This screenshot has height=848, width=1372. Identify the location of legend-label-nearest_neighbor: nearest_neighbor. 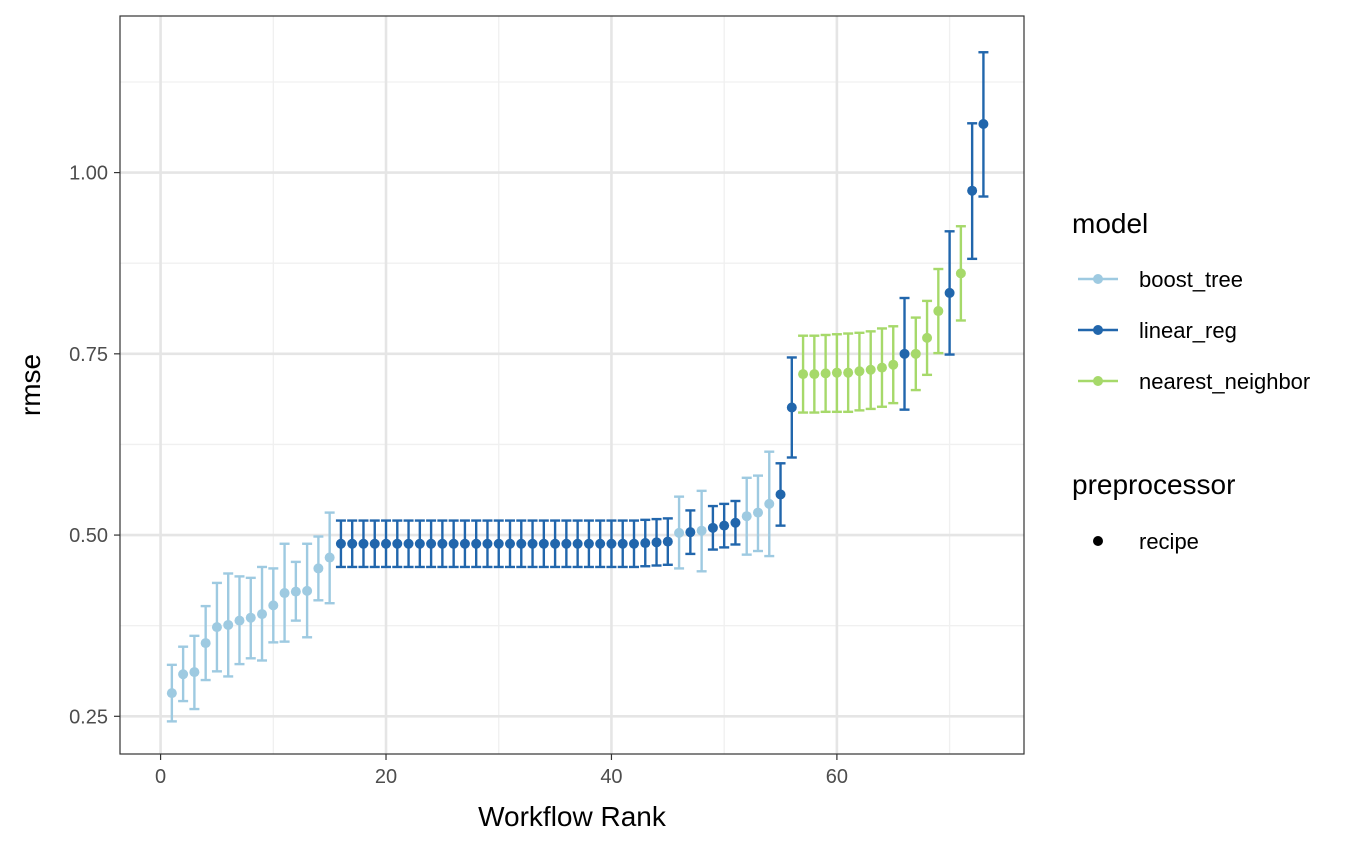
(1224, 381).